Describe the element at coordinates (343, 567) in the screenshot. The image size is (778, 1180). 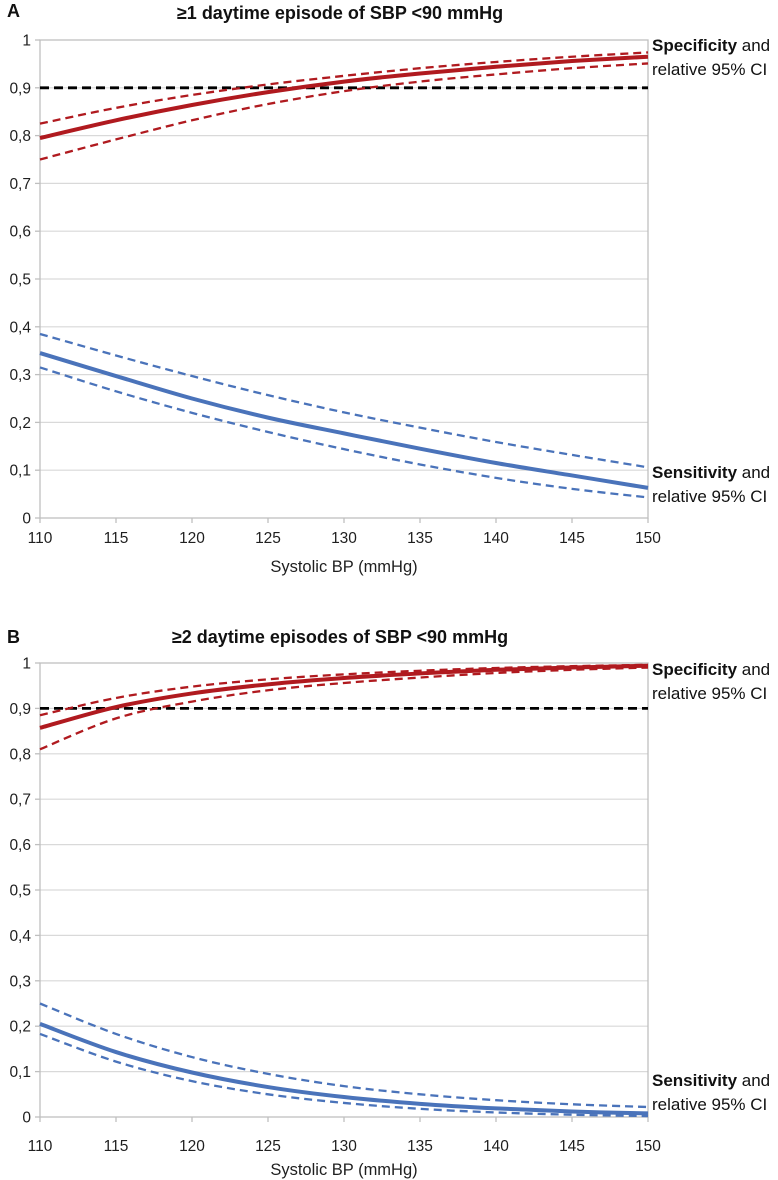
I see `panel-a-x-axis-title: Systolic BP (mmHg)` at that location.